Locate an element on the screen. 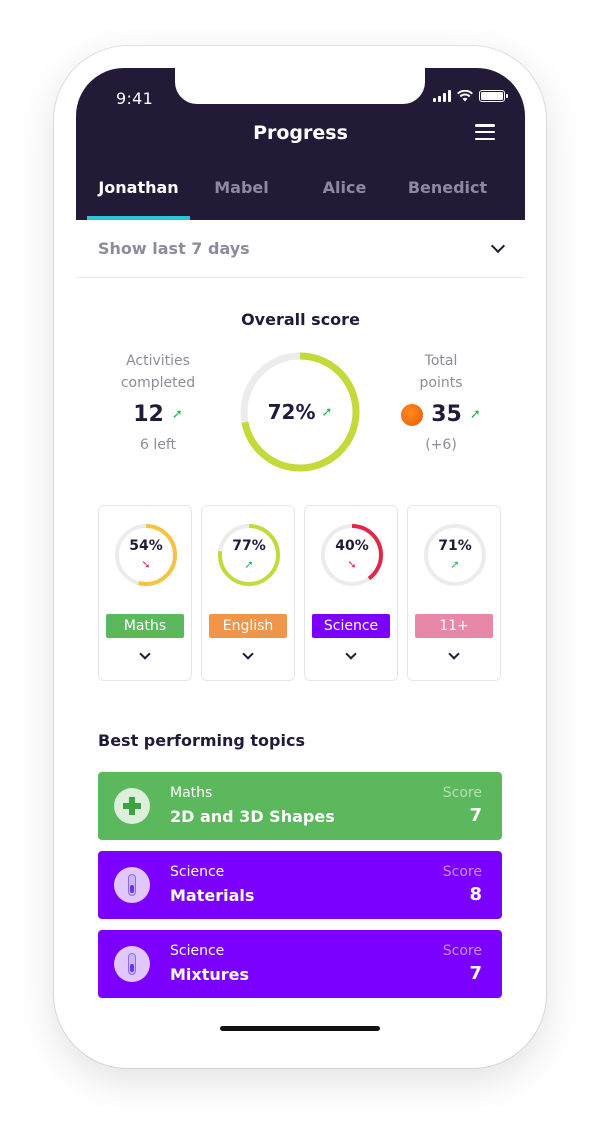 The image size is (598, 1122). child-tabs: Jonathan Mabel Alice Benedict is located at coordinates (306, 198).